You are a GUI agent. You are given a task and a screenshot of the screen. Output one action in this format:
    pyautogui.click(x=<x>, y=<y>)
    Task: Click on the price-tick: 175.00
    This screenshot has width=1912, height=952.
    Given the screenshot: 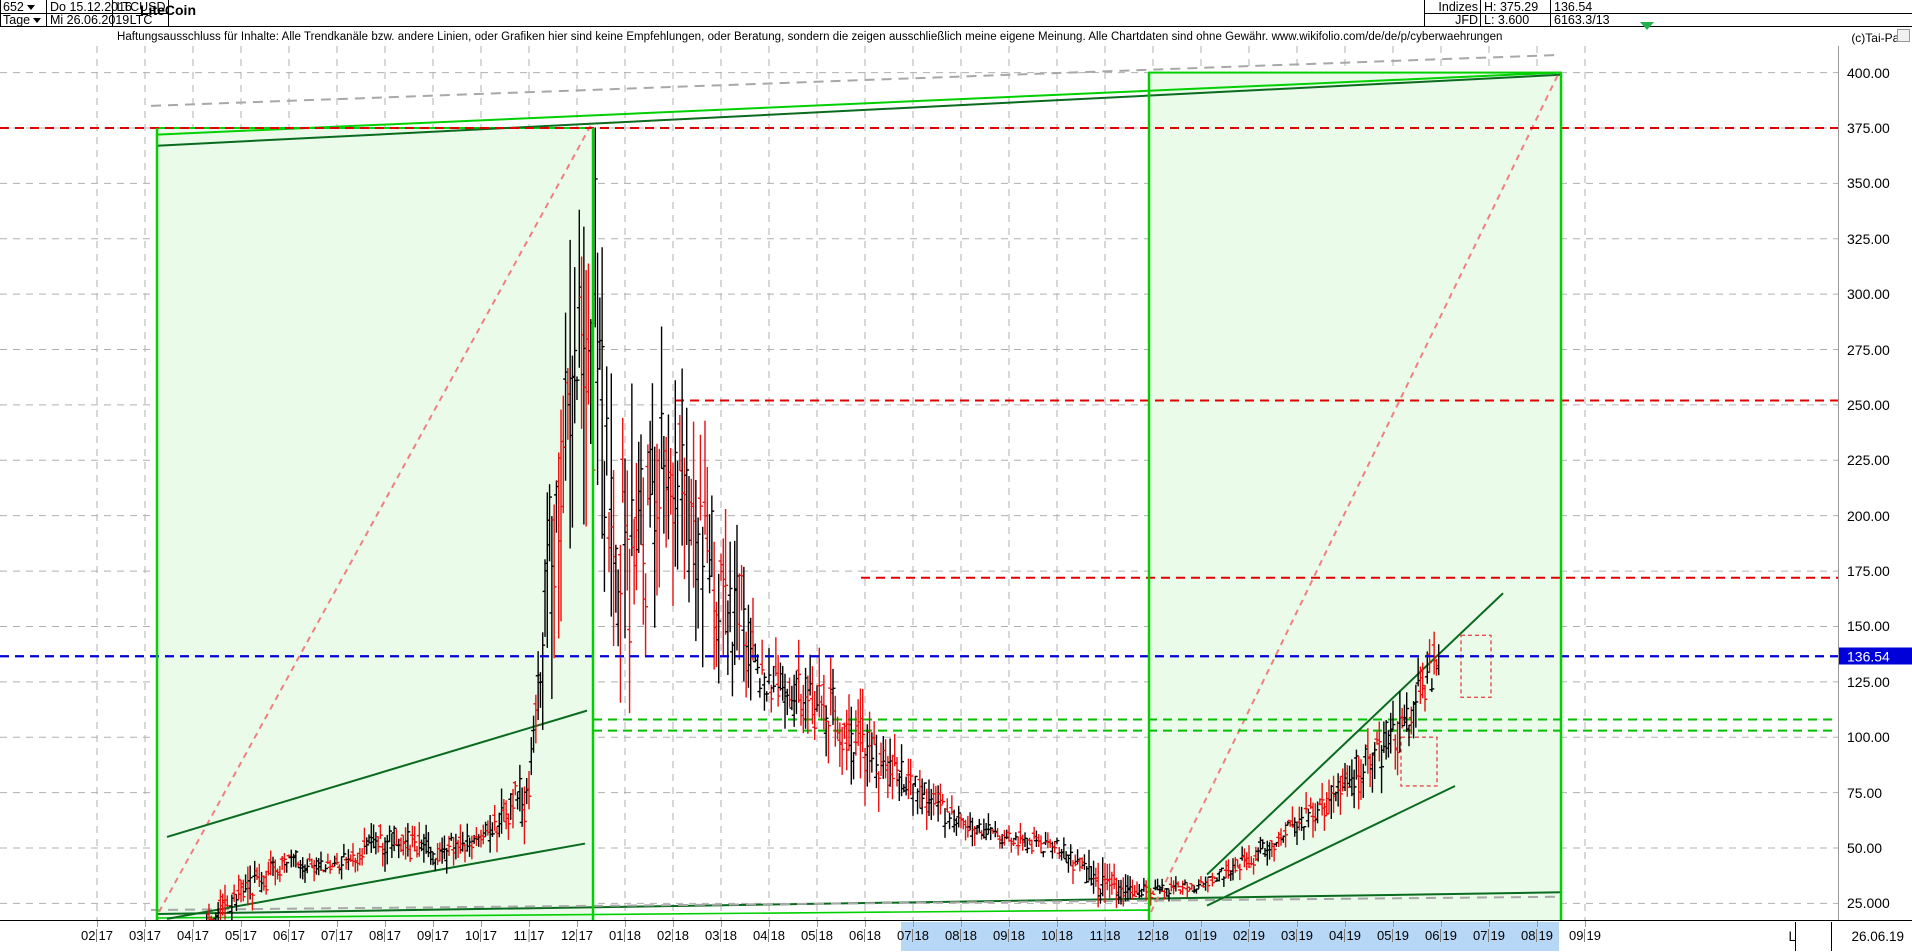 What is the action you would take?
    pyautogui.click(x=1868, y=571)
    